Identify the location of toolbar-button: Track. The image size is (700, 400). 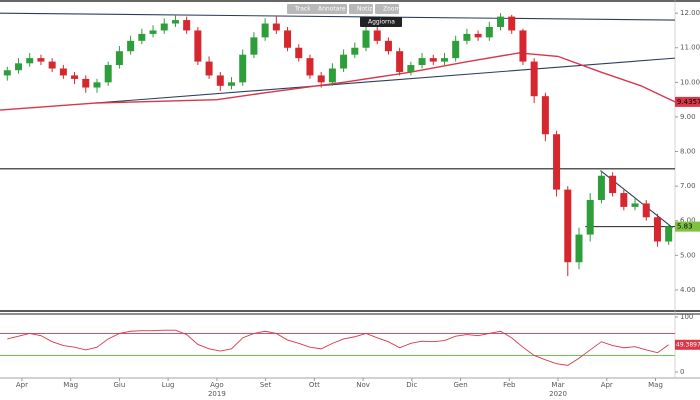
(299, 9).